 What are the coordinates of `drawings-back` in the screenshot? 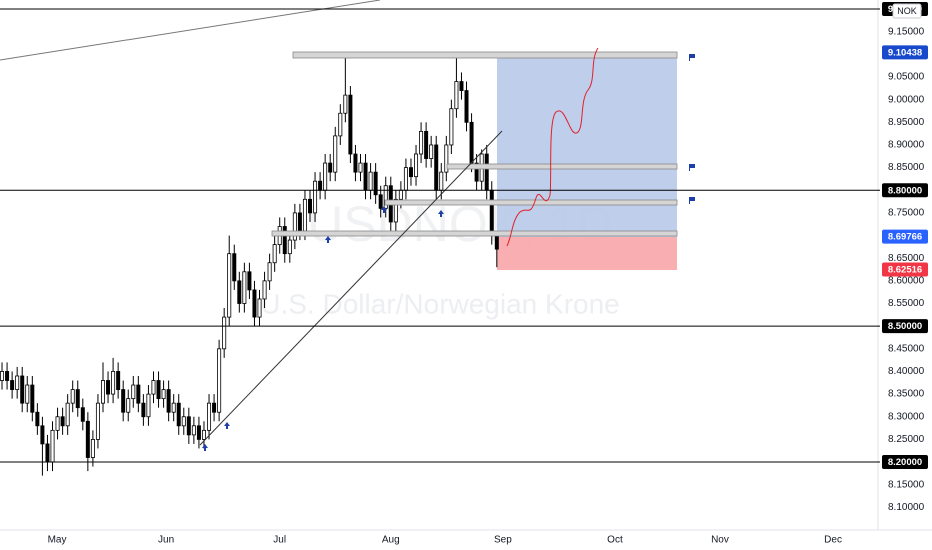 It's located at (587, 161).